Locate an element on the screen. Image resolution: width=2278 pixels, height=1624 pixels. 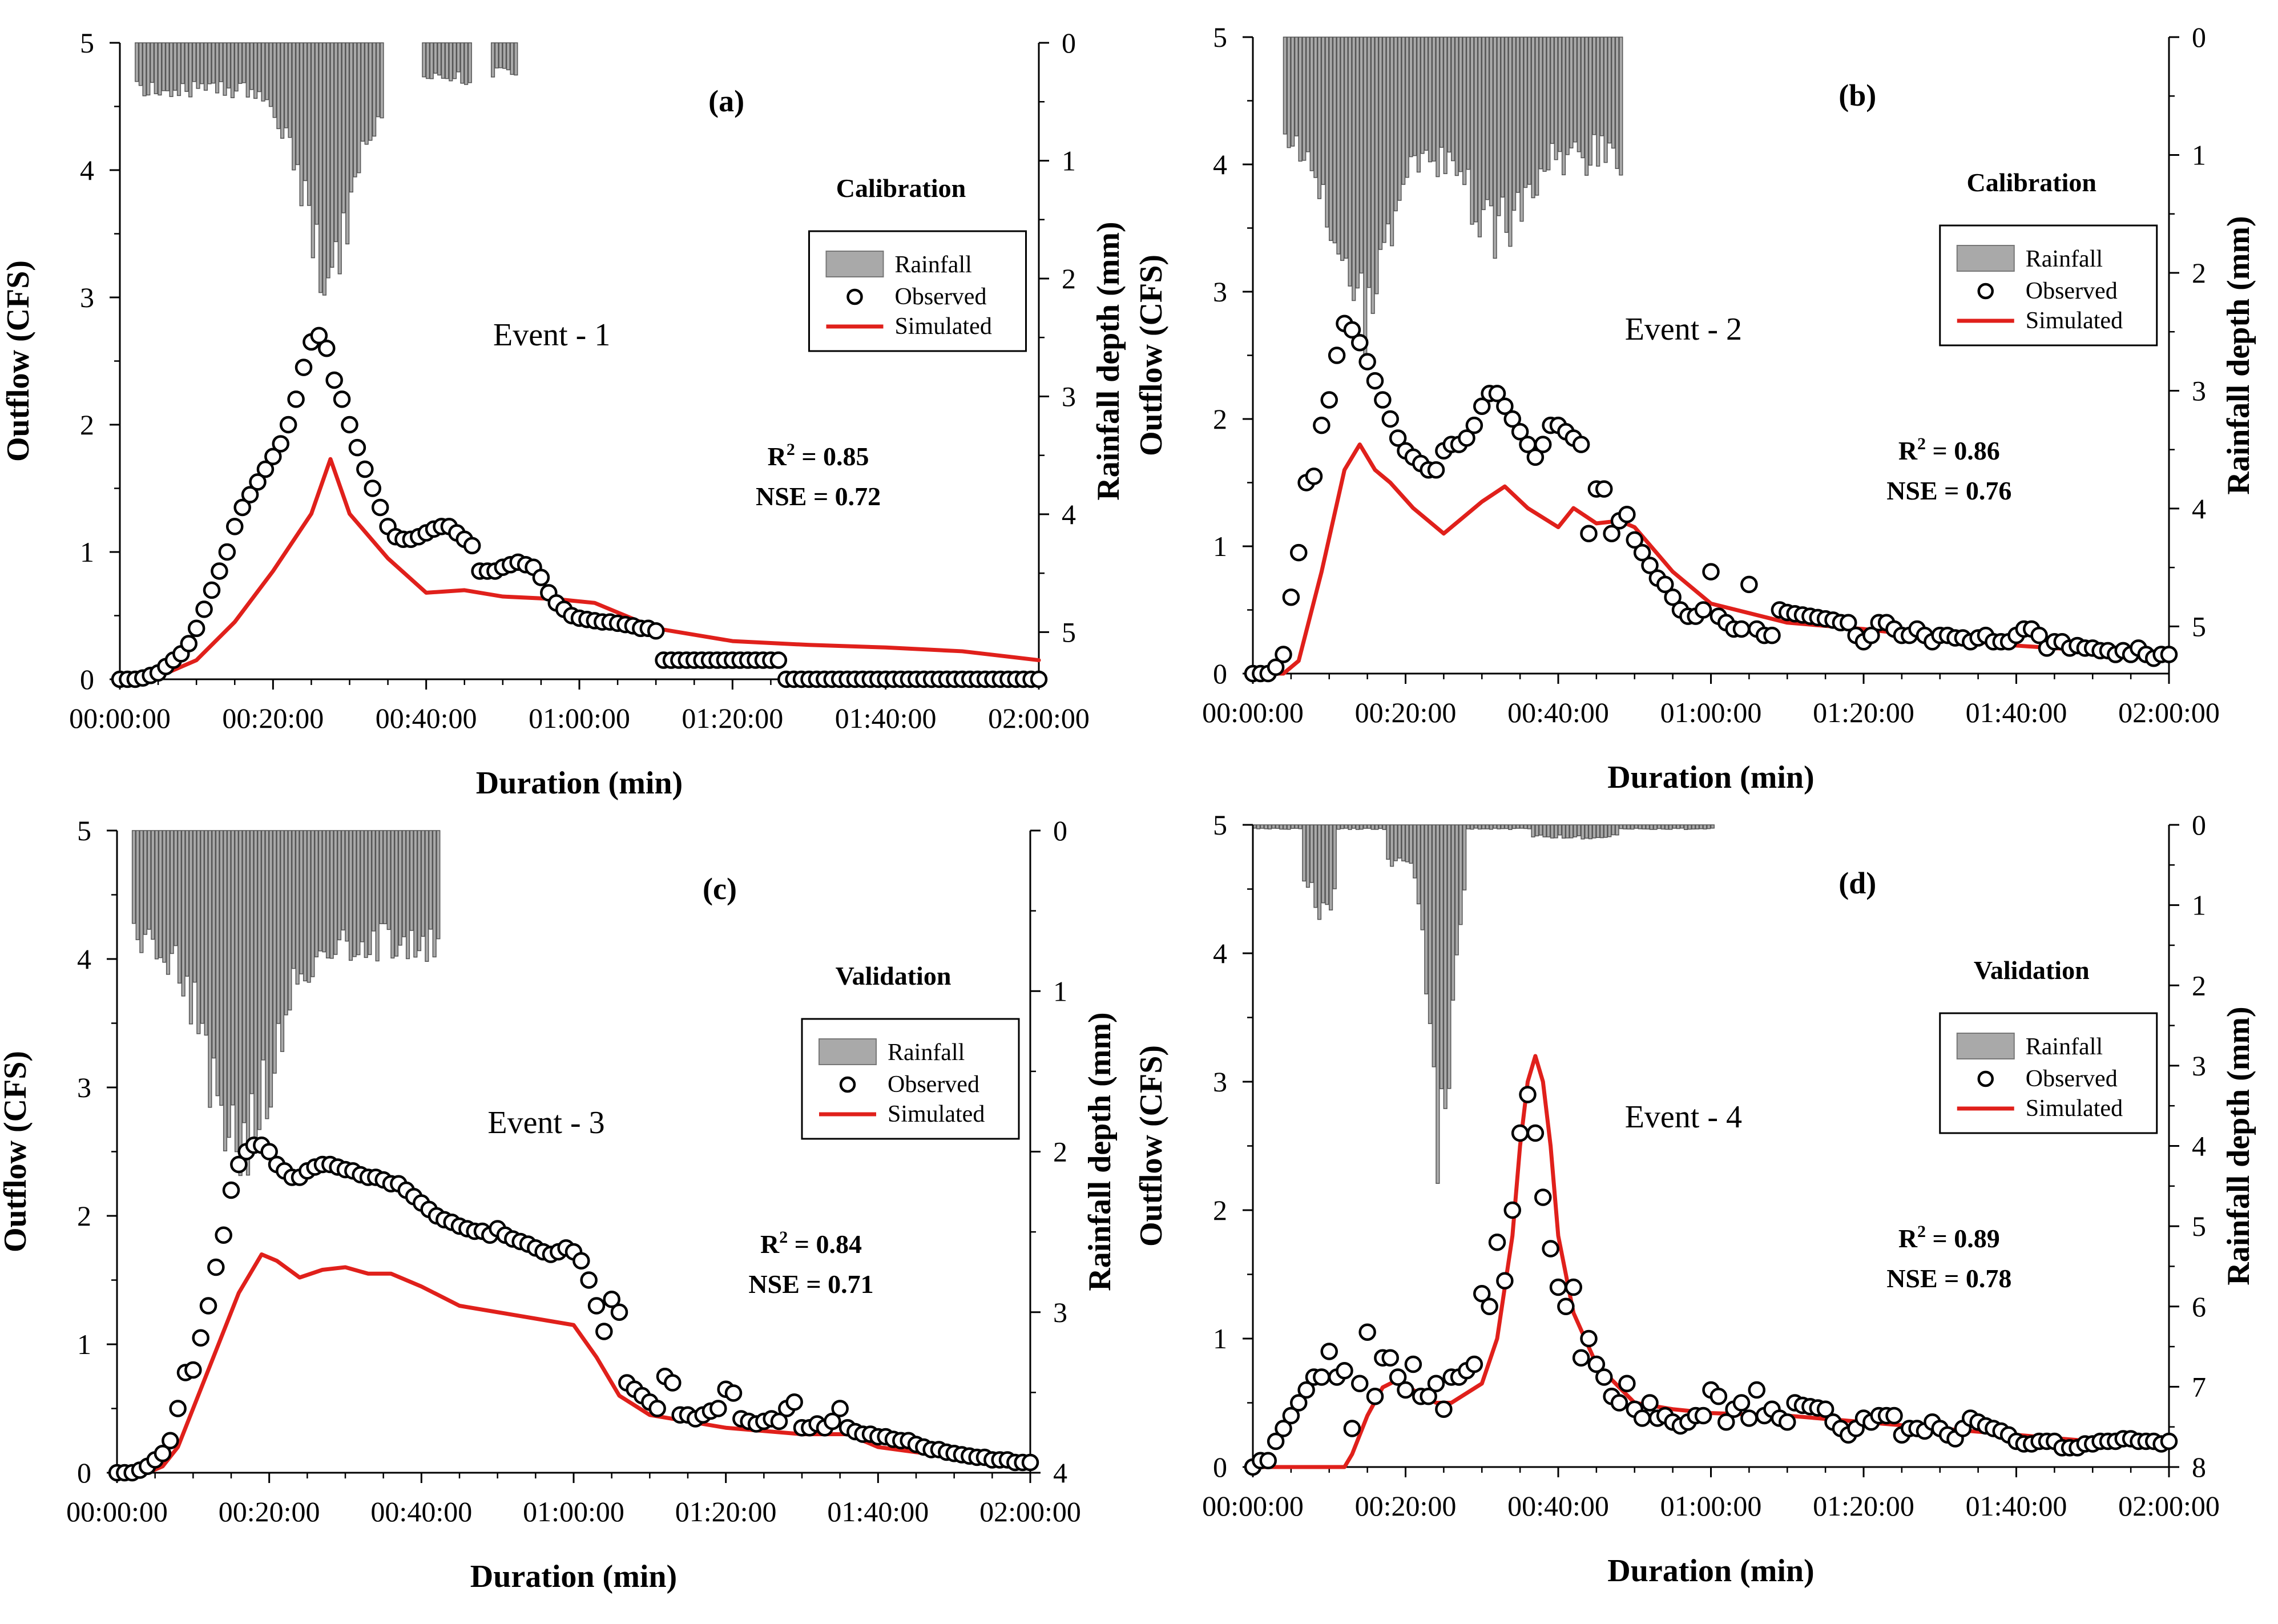
x-axis-title: Duration (min) is located at coordinates (1710, 778).